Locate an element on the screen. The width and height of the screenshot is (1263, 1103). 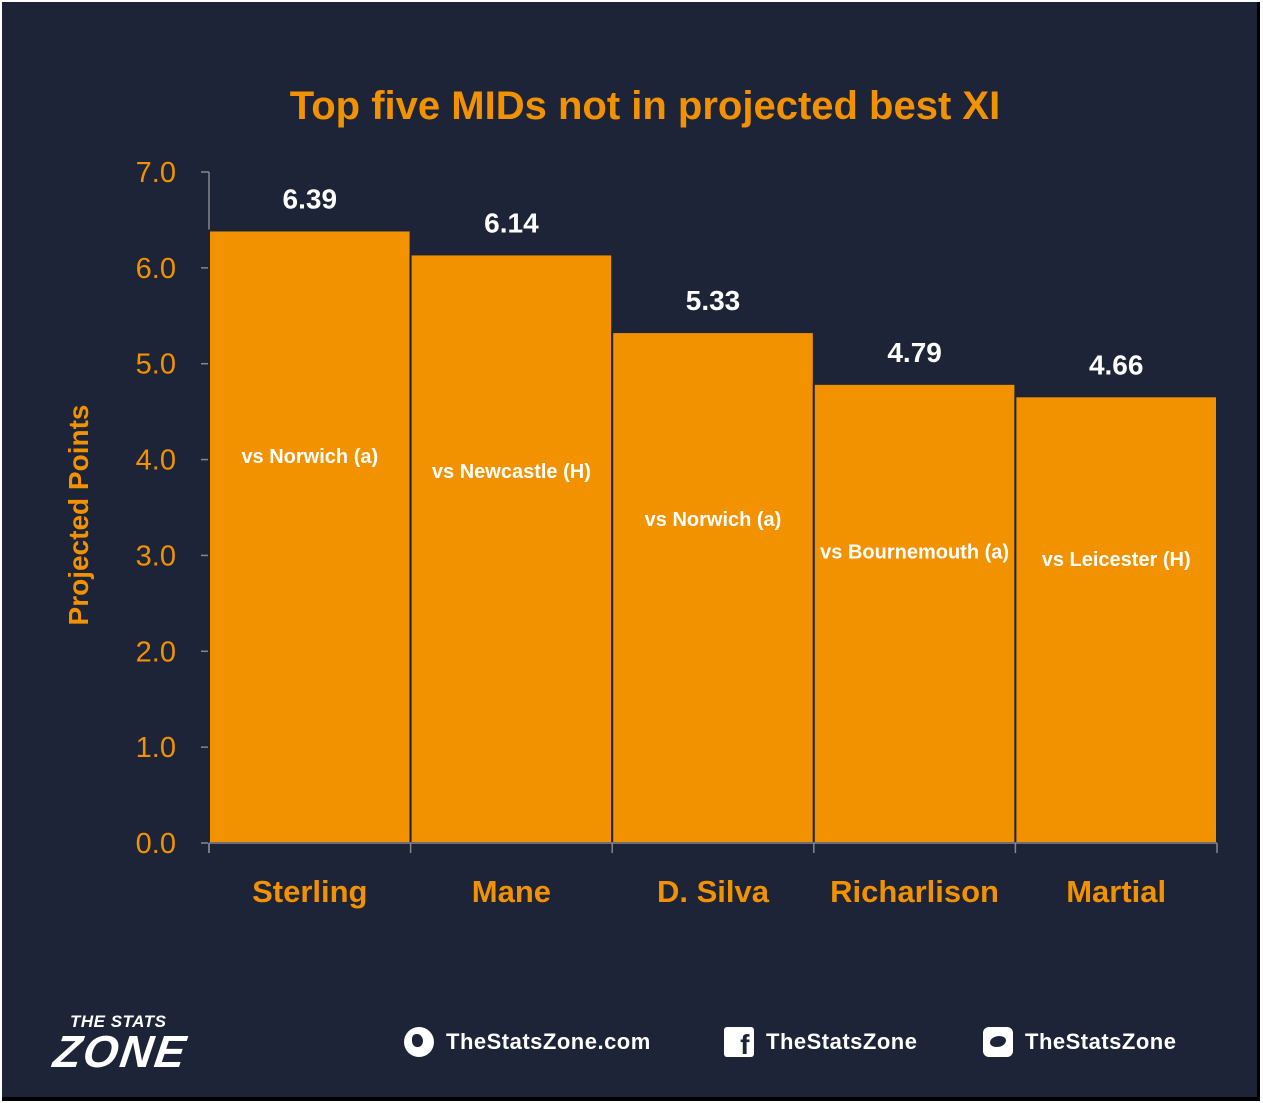
y-tick-label: 4.0 is located at coordinates (156, 461).